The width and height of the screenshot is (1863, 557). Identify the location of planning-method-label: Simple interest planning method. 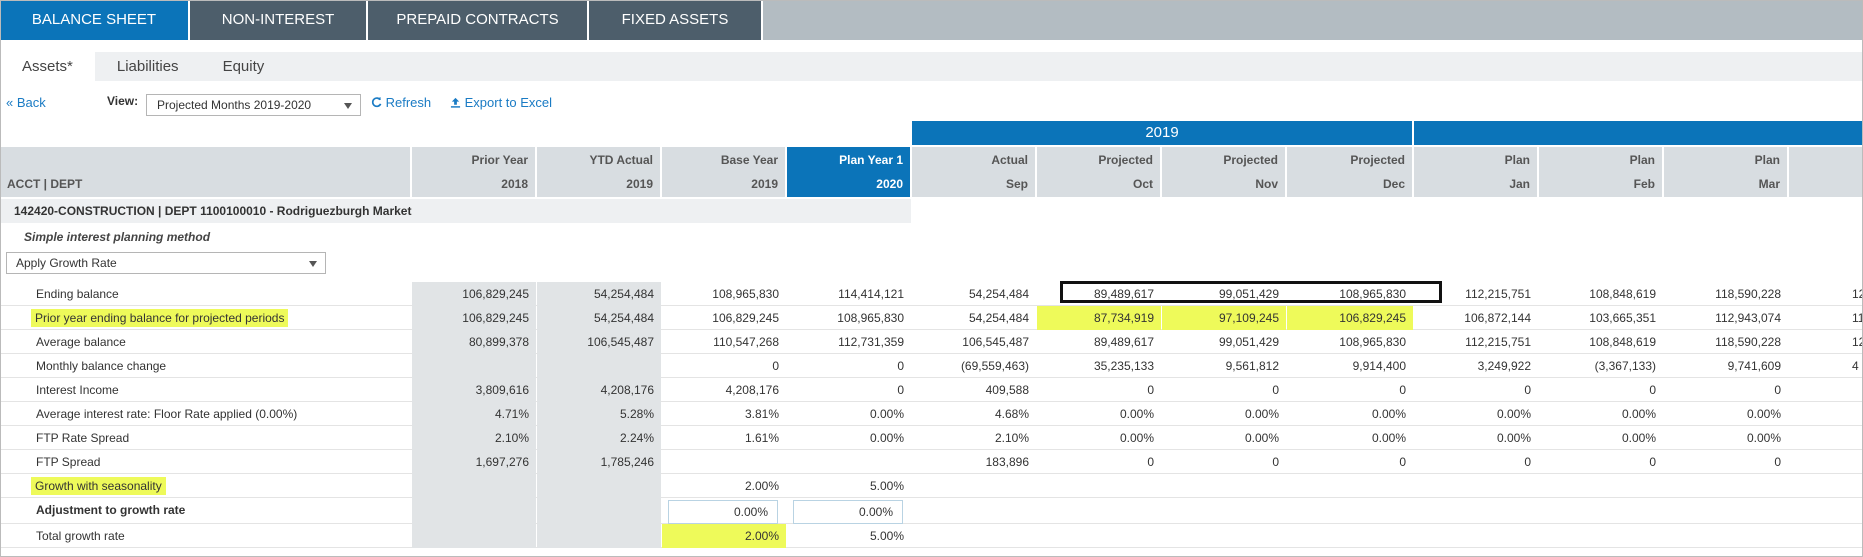
(117, 237).